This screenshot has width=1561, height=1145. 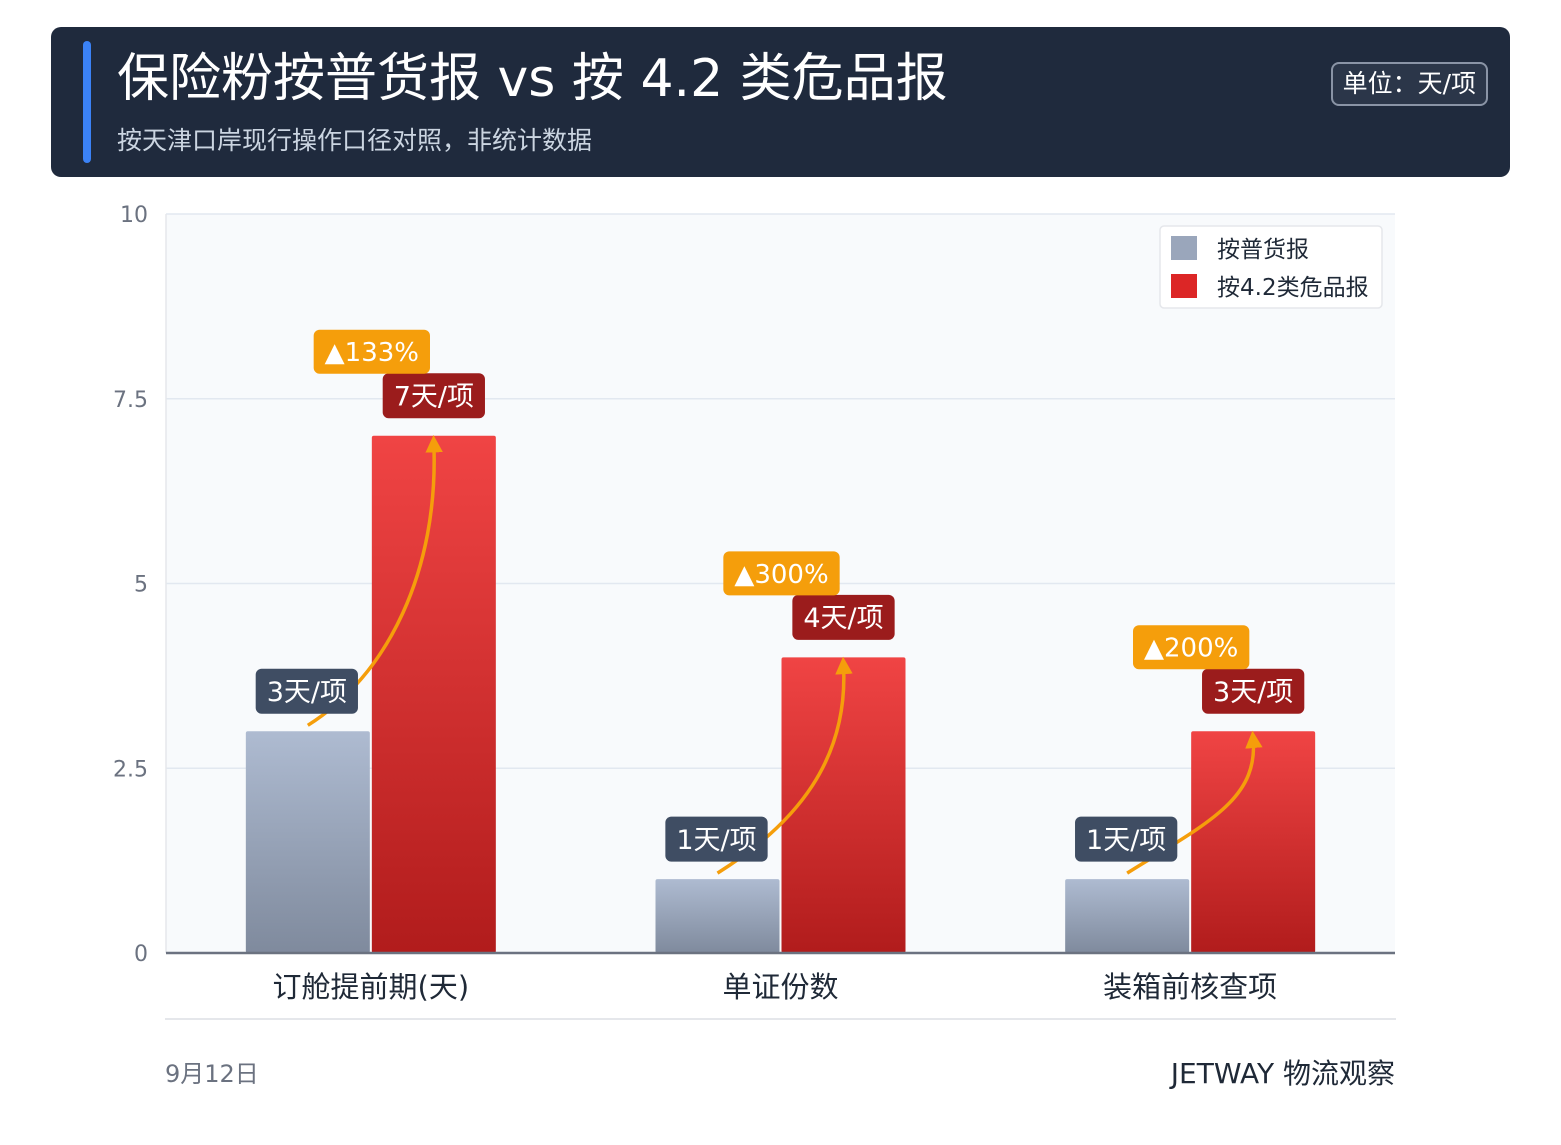 I want to click on increase-badge-0: ▲133%, so click(x=371, y=351).